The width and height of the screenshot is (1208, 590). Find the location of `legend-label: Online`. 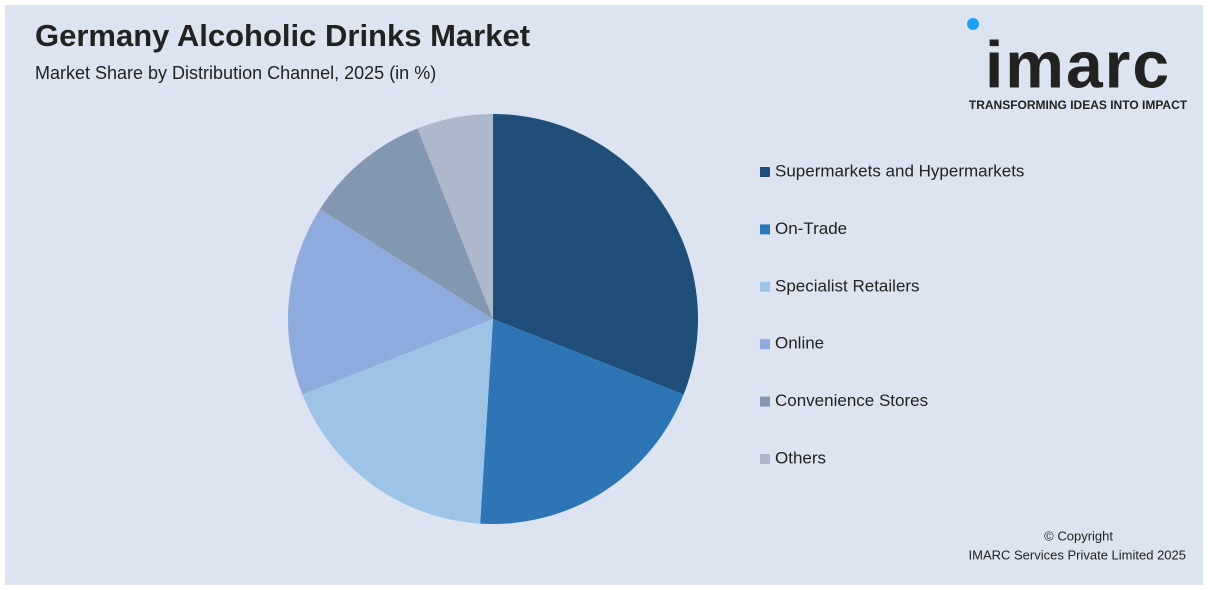

legend-label: Online is located at coordinates (799, 343).